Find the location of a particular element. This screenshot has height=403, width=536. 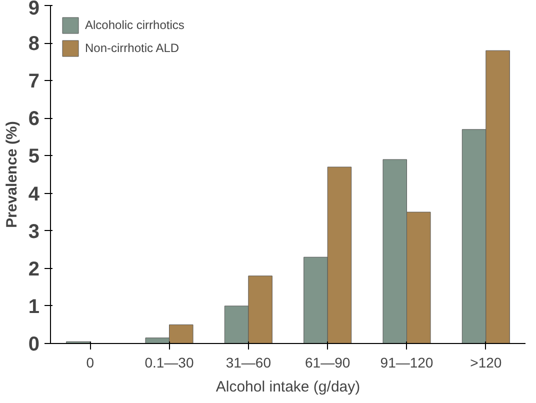

y-tick-label: 1 is located at coordinates (34, 307).